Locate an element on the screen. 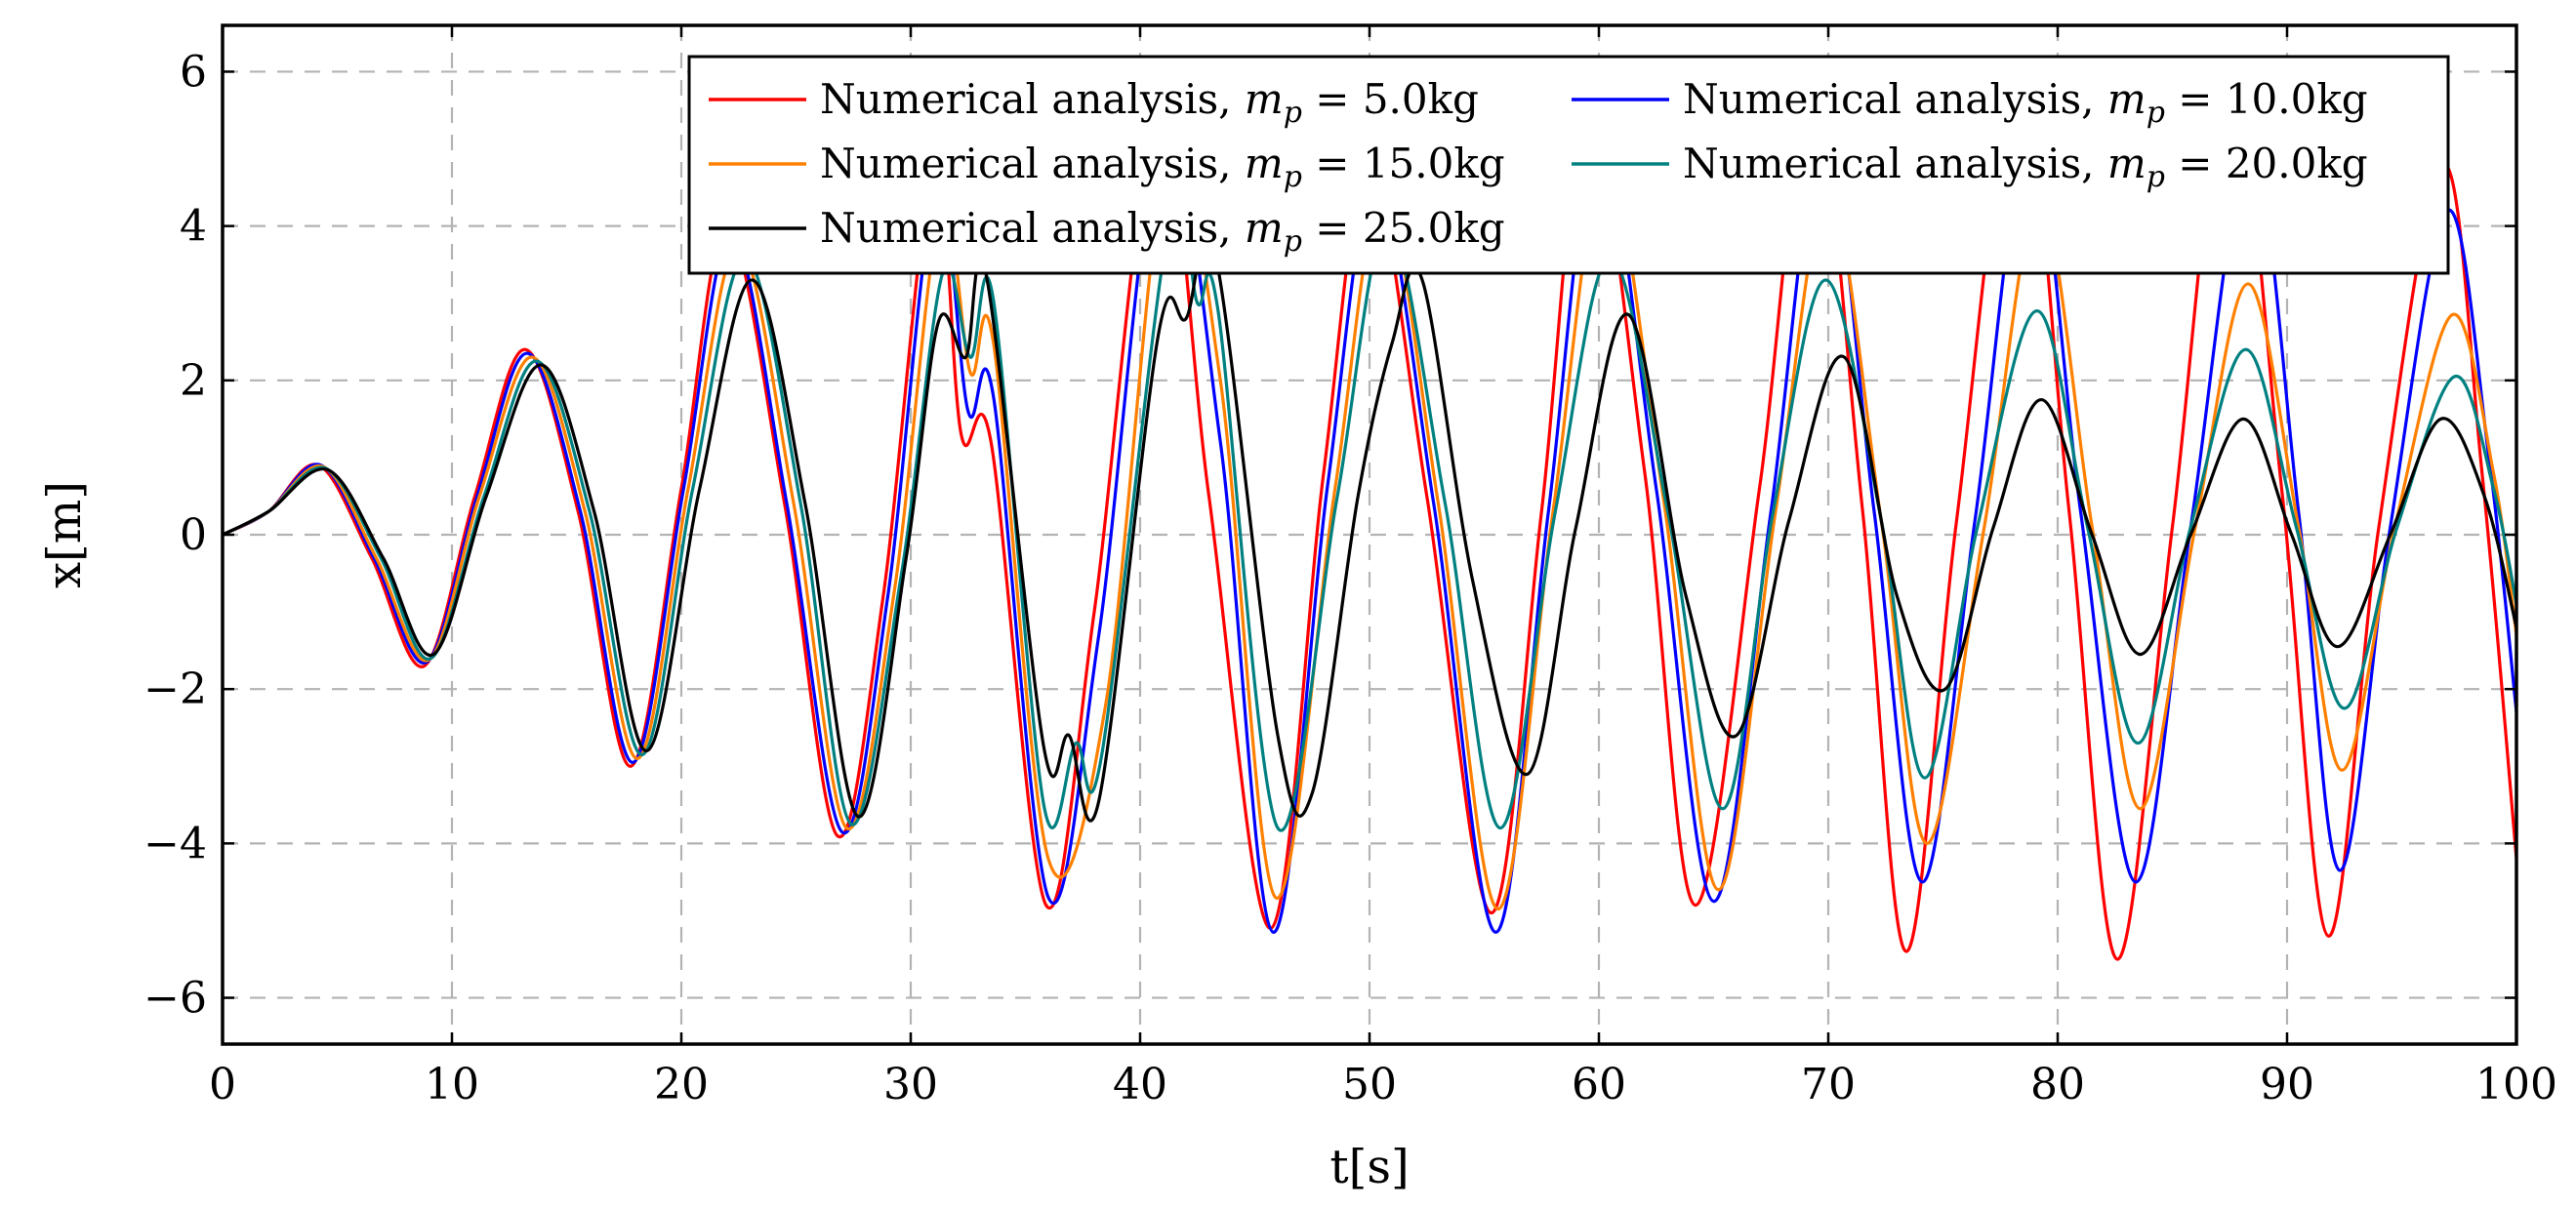  x-tick-label: 50 is located at coordinates (1369, 1084).